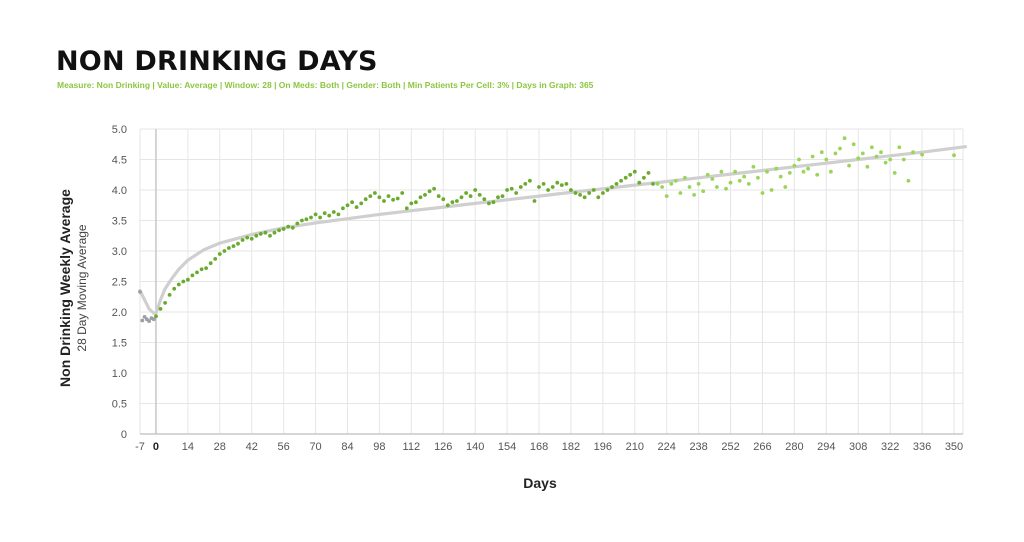  What do you see at coordinates (698, 447) in the screenshot?
I see `x-tick-label: 238` at bounding box center [698, 447].